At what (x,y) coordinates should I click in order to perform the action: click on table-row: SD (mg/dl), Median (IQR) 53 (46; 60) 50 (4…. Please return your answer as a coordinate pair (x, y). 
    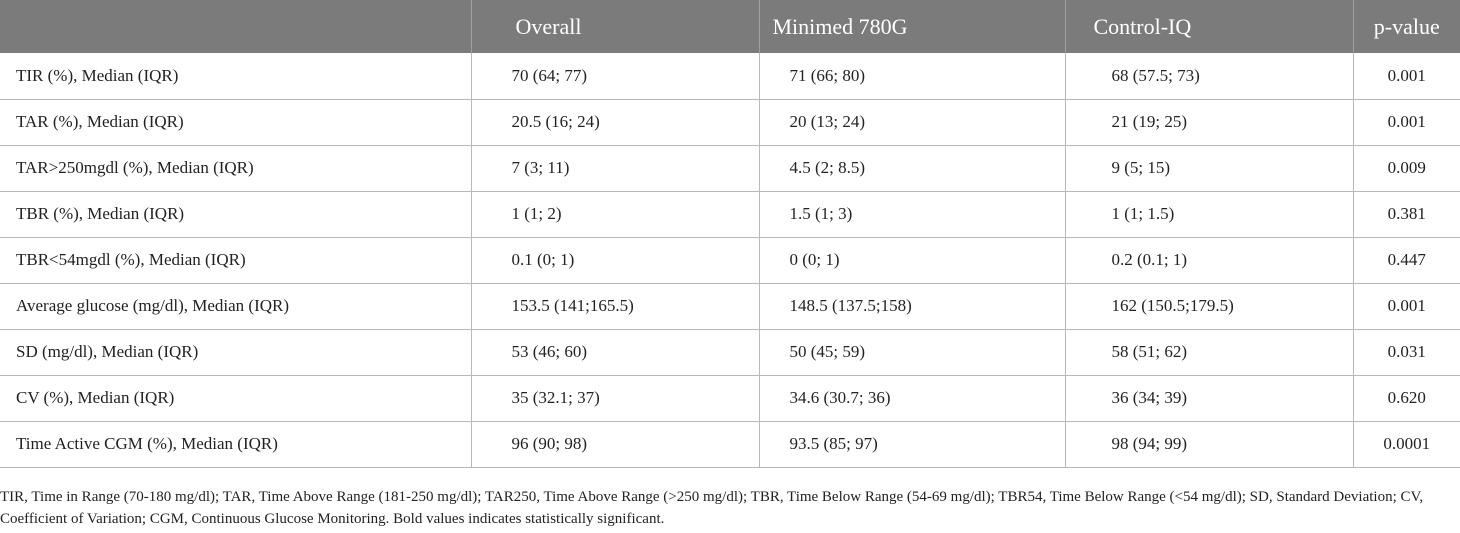
    Looking at the image, I should click on (730, 352).